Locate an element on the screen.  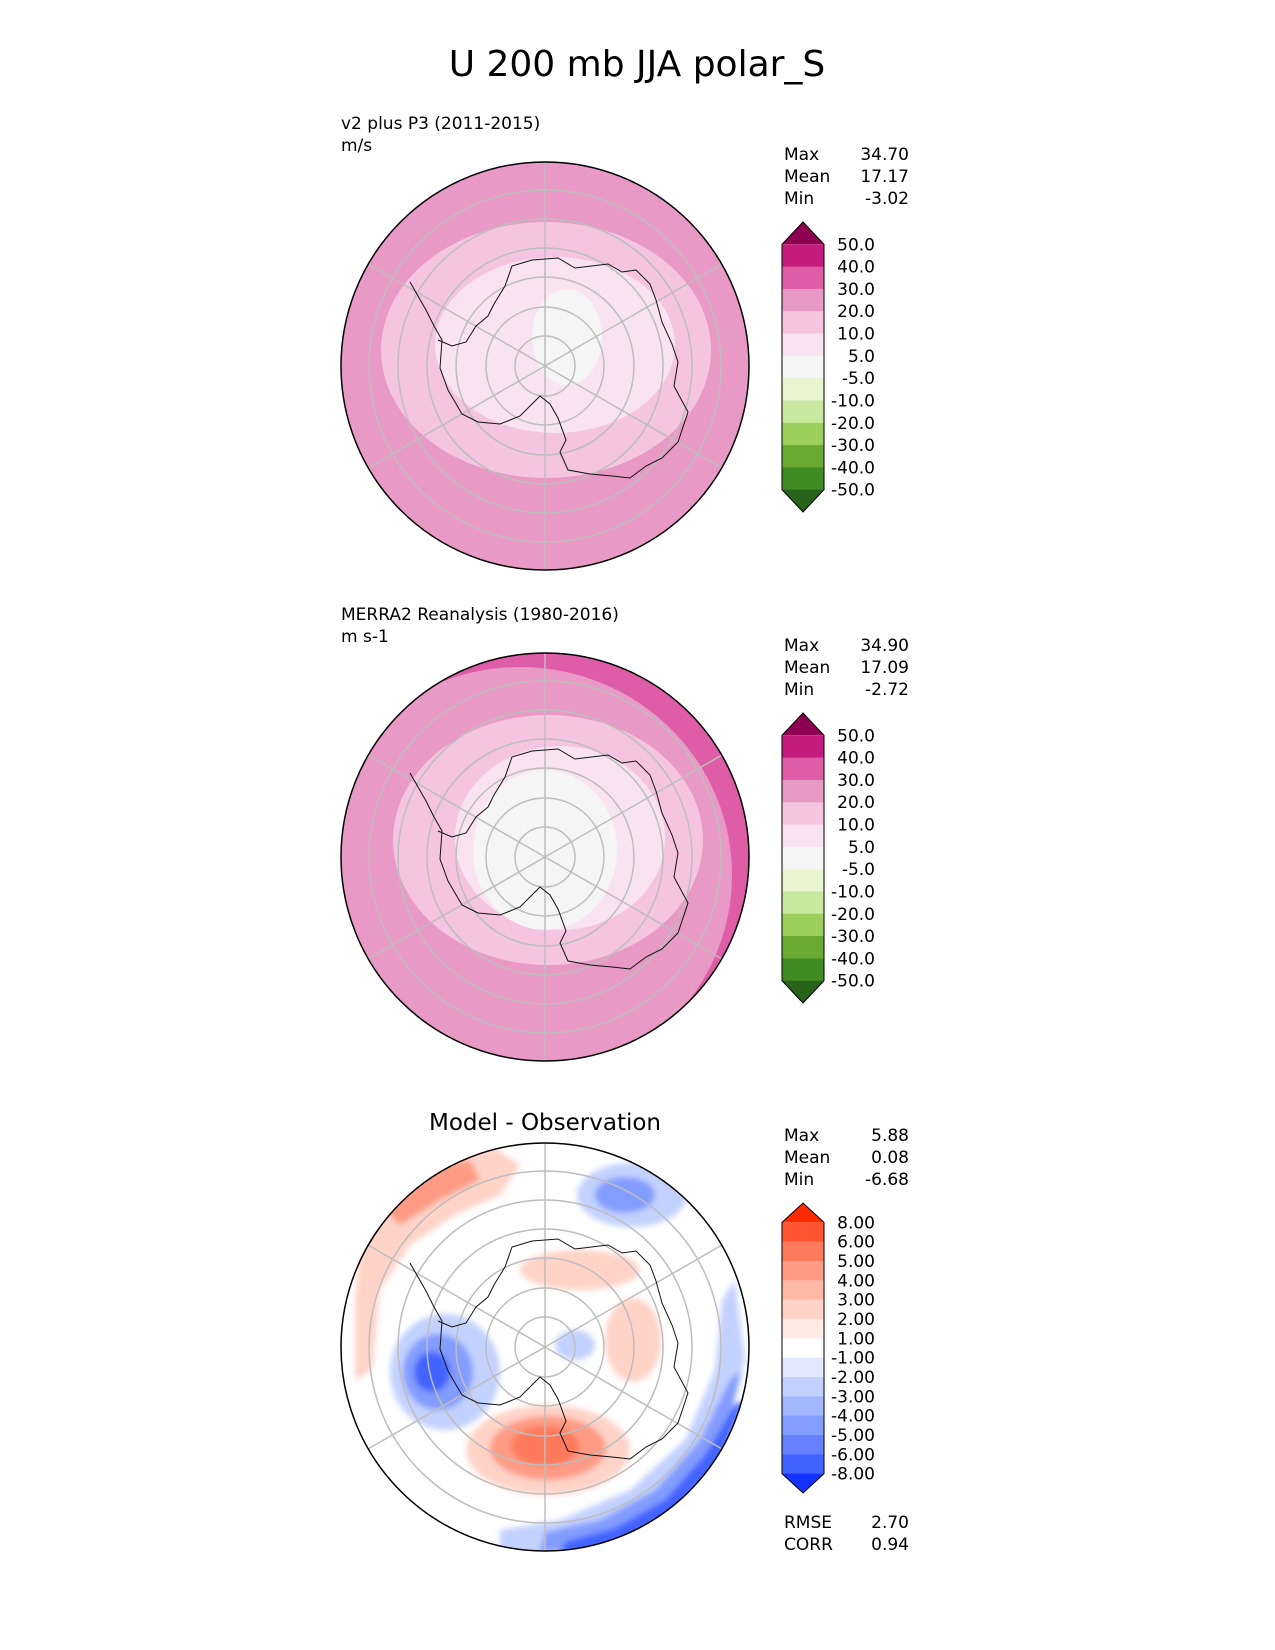
colorbar-tick-label: -50.0 is located at coordinates (853, 982).